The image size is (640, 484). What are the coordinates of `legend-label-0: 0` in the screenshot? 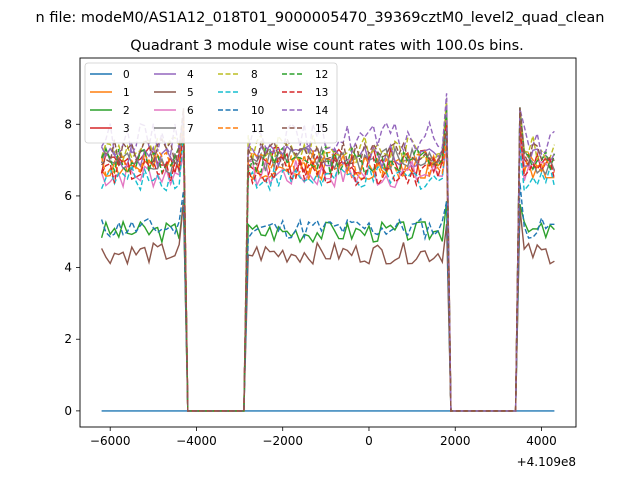 It's located at (126, 75).